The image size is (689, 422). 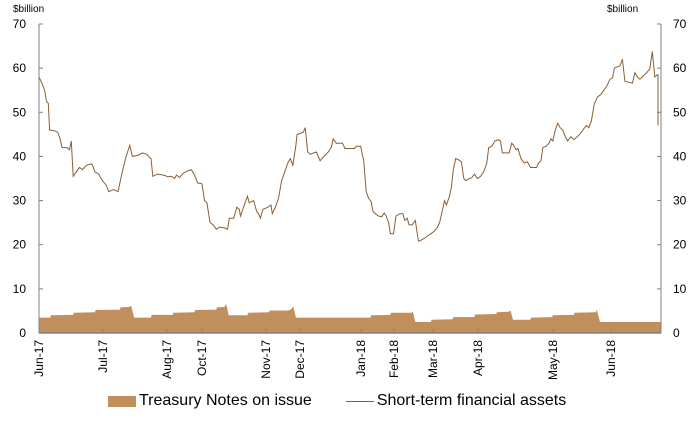 I want to click on left-unit-label: $billion, so click(x=28, y=9).